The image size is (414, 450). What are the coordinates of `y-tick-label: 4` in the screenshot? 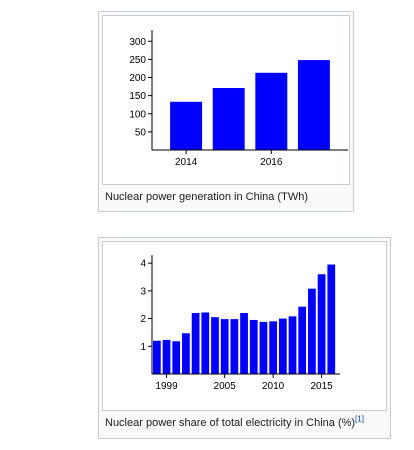 It's located at (143, 264).